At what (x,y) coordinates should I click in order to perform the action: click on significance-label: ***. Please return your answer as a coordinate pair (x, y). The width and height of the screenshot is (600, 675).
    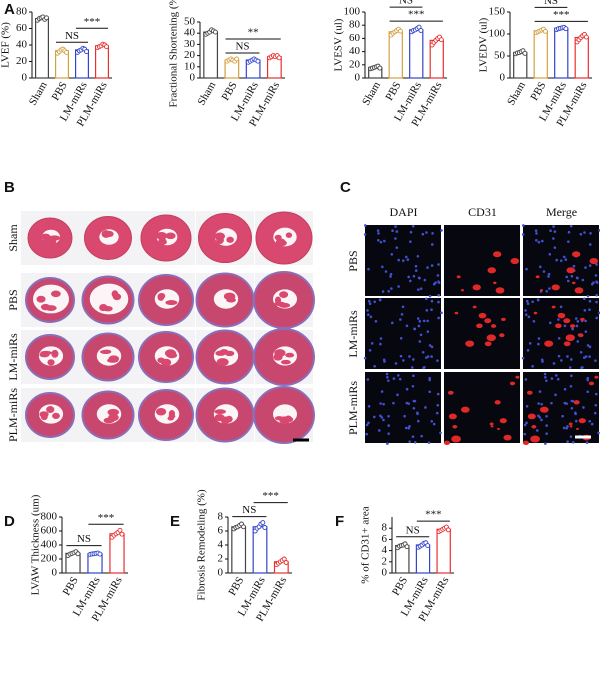
    Looking at the image, I should click on (561, 15).